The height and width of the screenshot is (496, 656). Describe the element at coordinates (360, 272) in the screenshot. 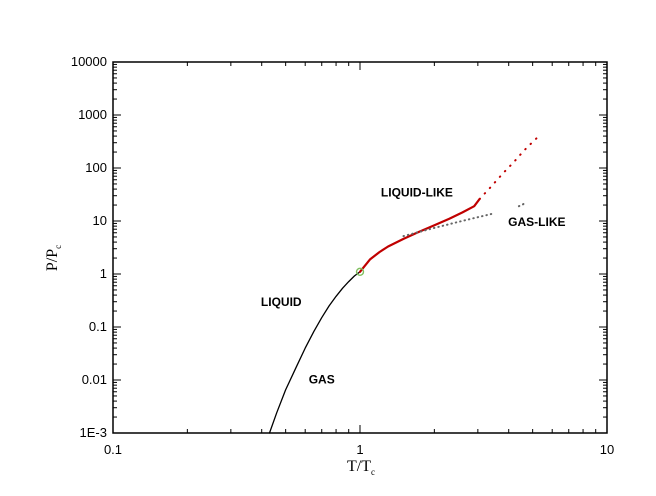

I see `critical-point-marker` at that location.